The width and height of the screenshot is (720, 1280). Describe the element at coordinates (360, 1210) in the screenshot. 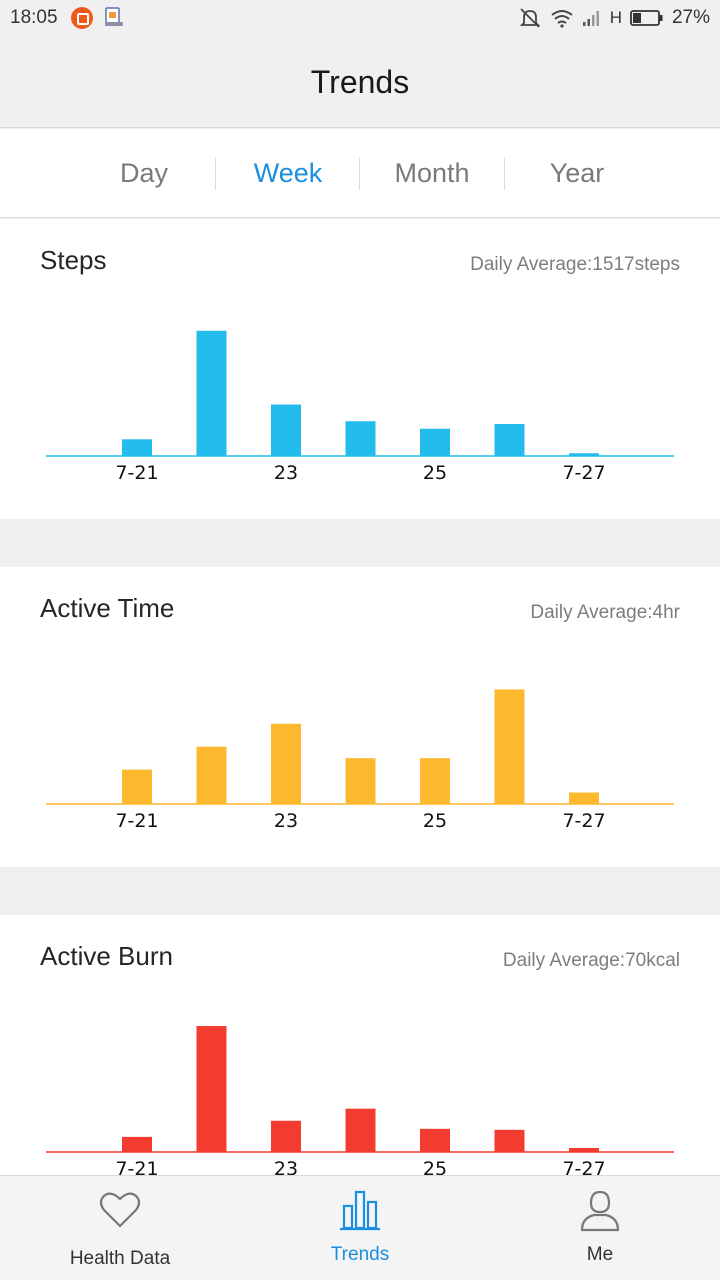

I see `bar-chart-icon` at that location.